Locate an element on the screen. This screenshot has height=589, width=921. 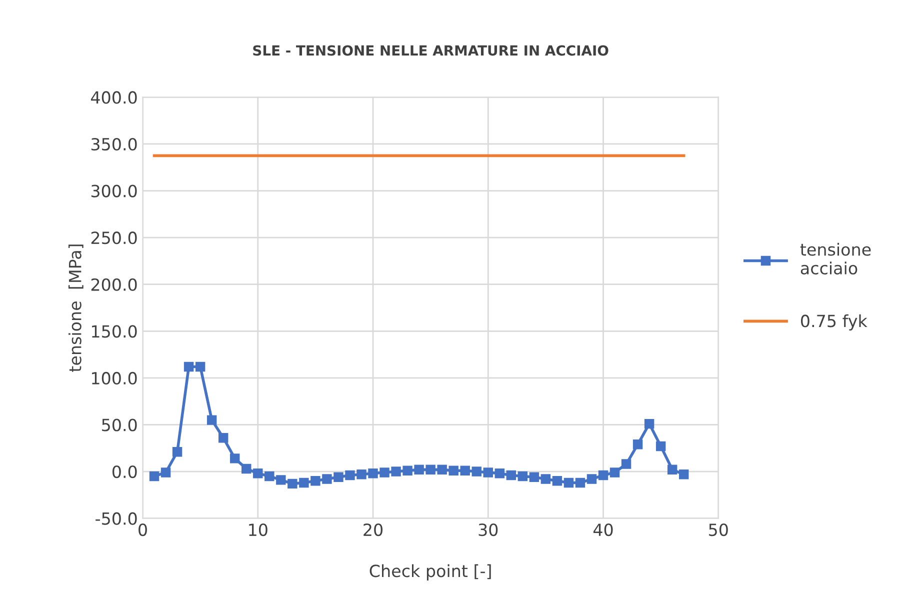
legend-label: 0.75 fyk is located at coordinates (834, 322).